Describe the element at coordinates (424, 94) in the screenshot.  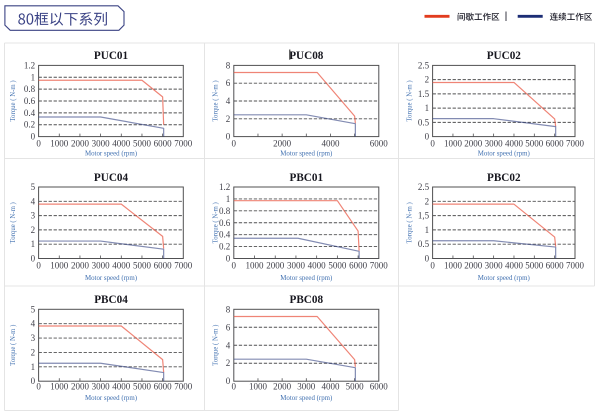
I see `svg-text: 1.5` at that location.